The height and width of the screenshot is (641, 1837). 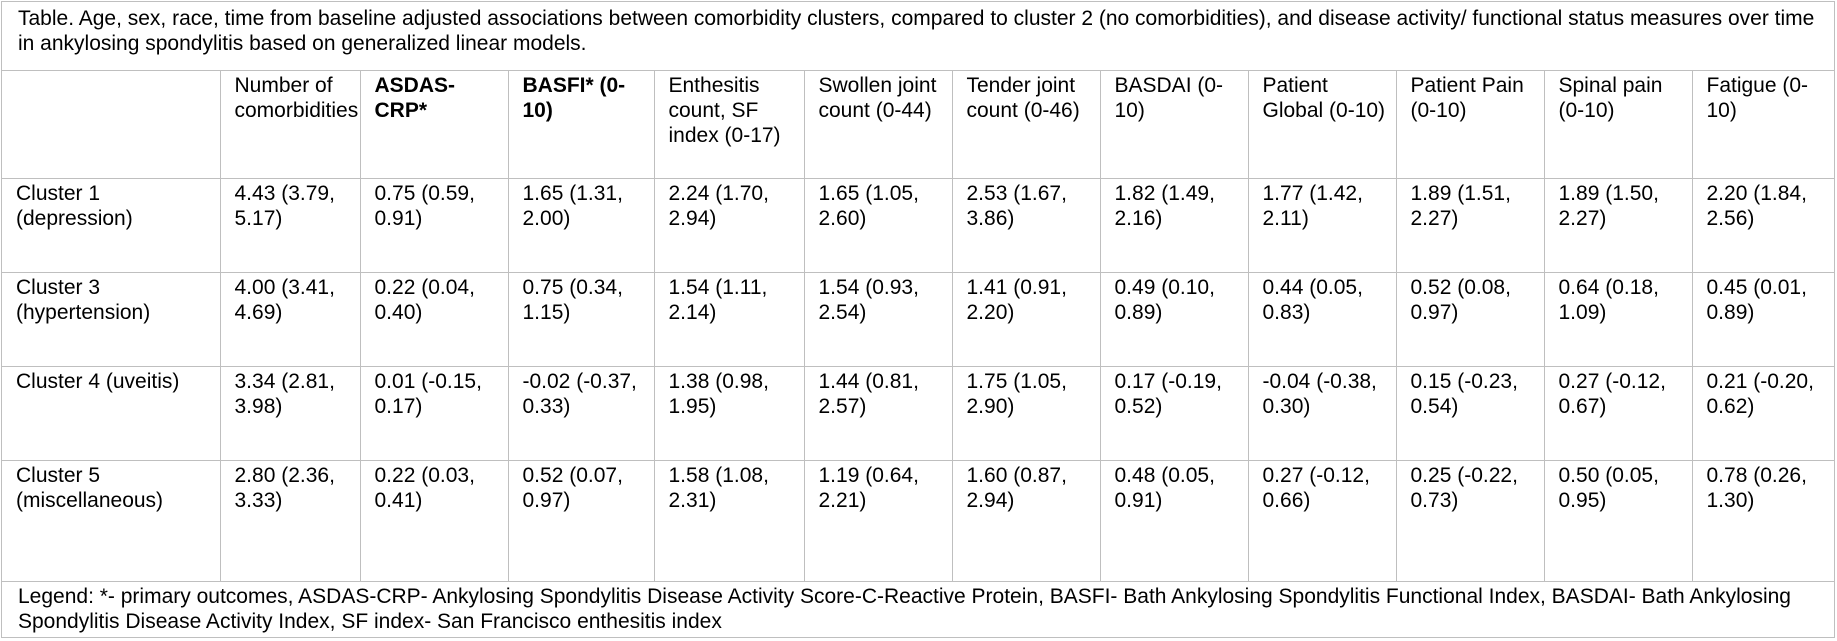 I want to click on header-swollen-joint-count: Swollen joint count (0-44), so click(x=878, y=125).